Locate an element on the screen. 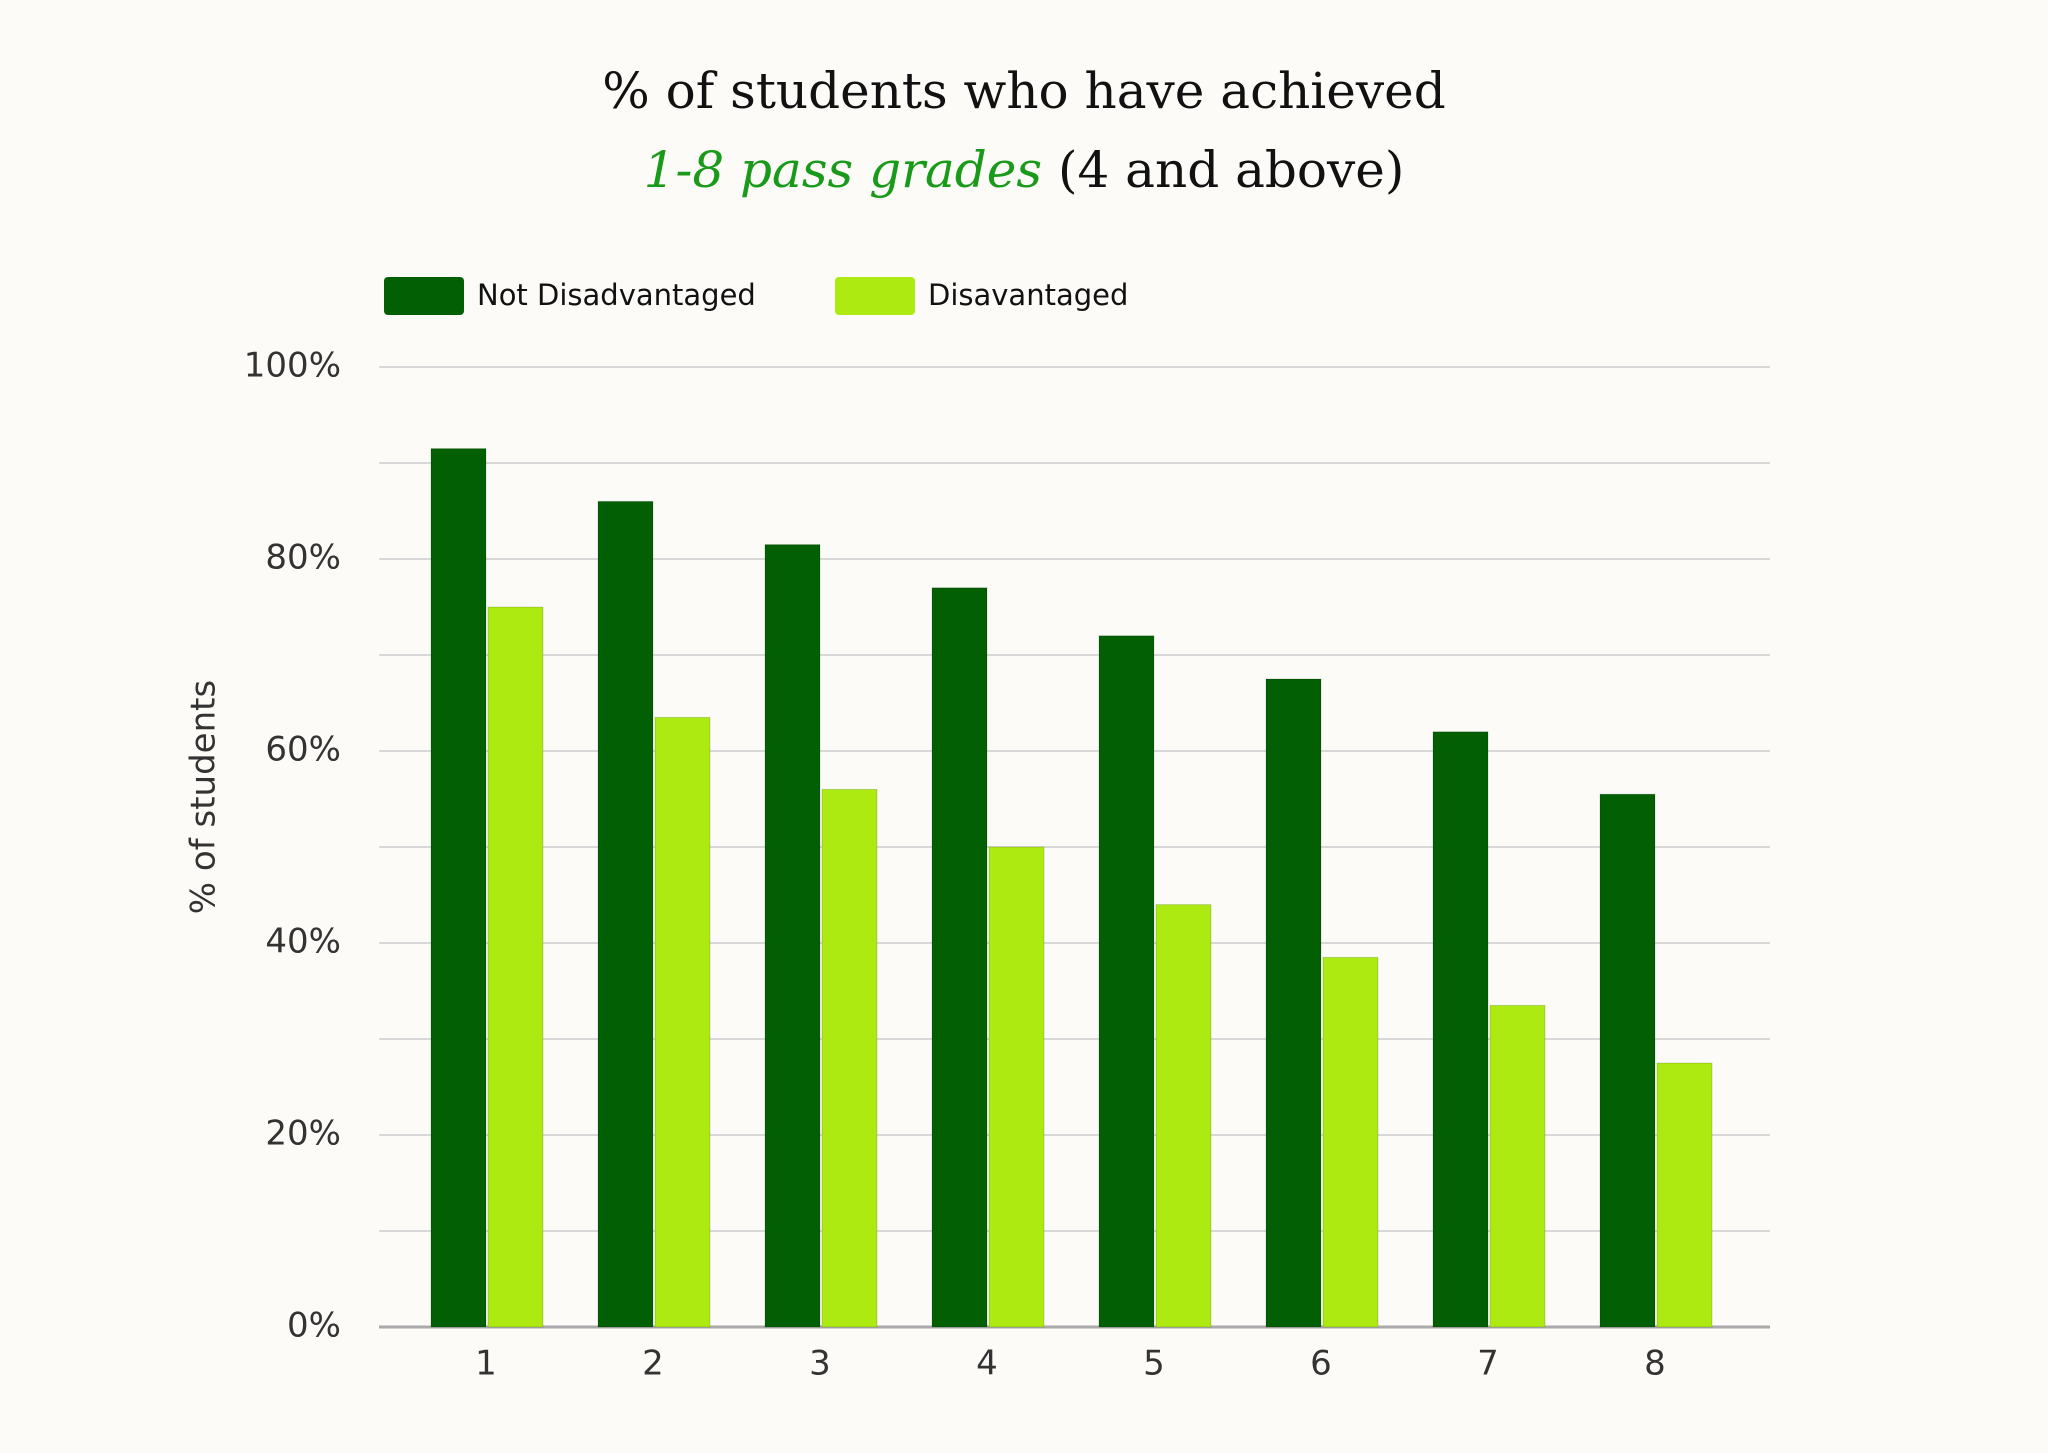 The image size is (2048, 1453). x-tick-label: 1 is located at coordinates (486, 1364).